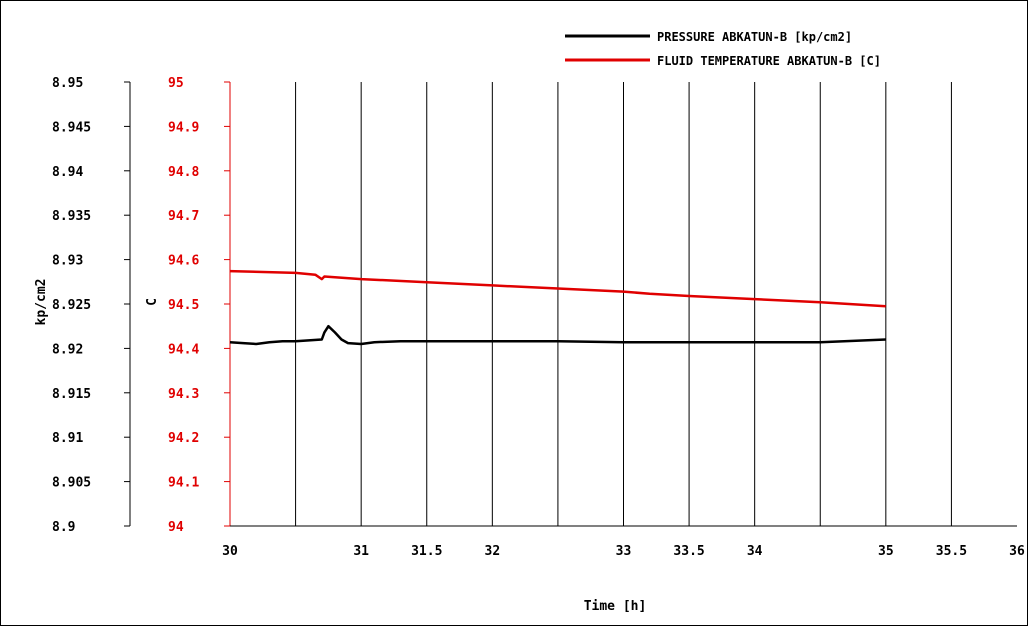  Describe the element at coordinates (557, 288) in the screenshot. I see `series-line-temperature` at that location.